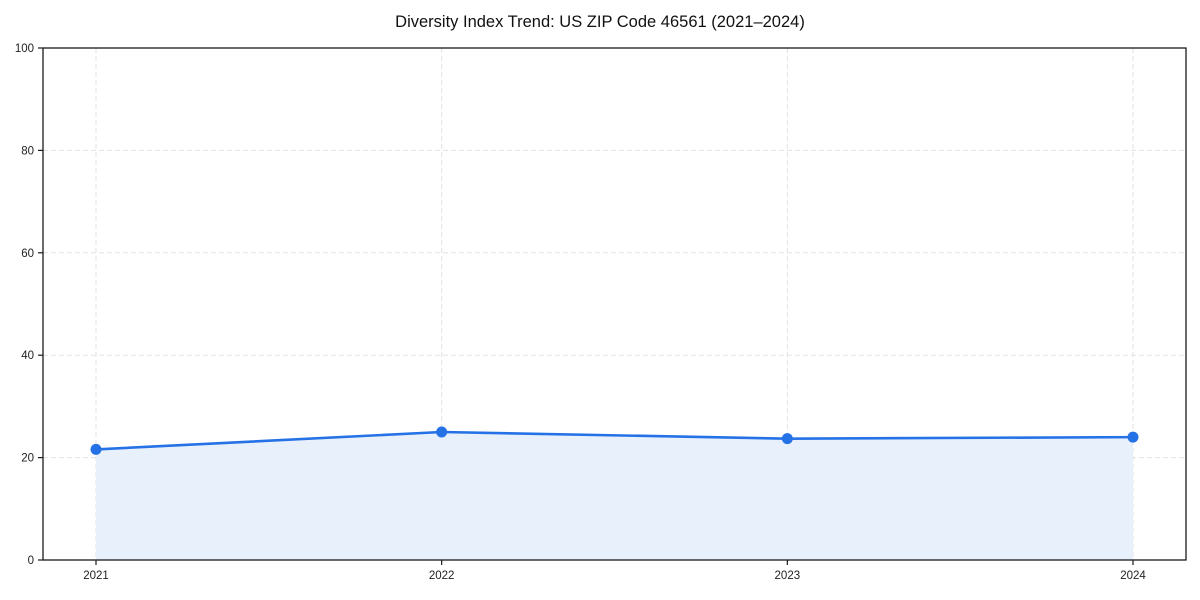 This screenshot has height=600, width=1200. I want to click on x-tick-label: 2023, so click(788, 576).